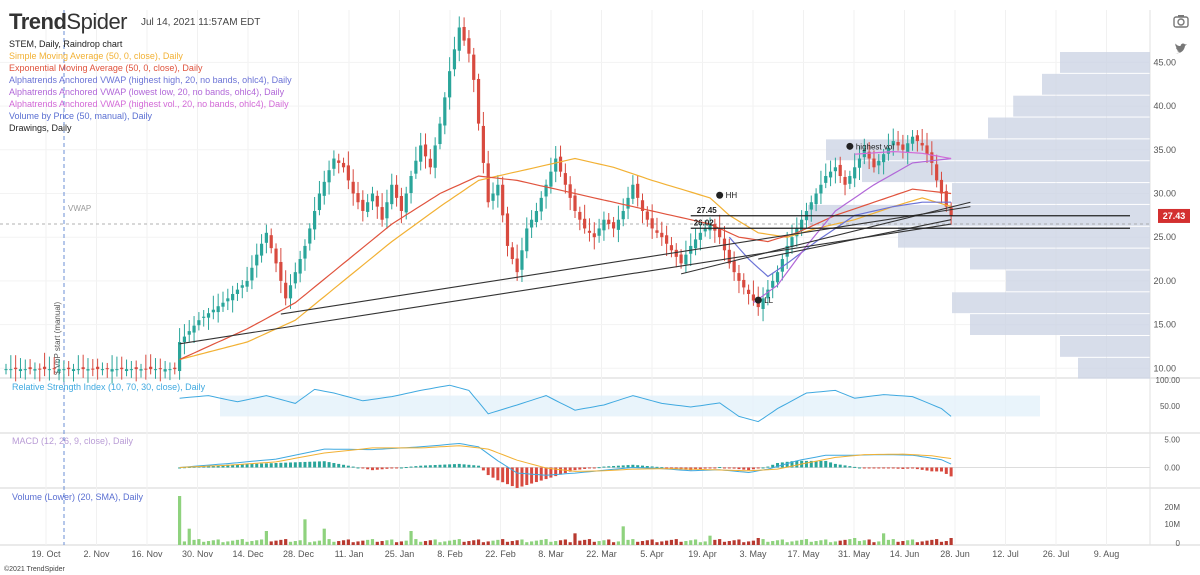  I want to click on brand-light: Spider, so click(96, 21).